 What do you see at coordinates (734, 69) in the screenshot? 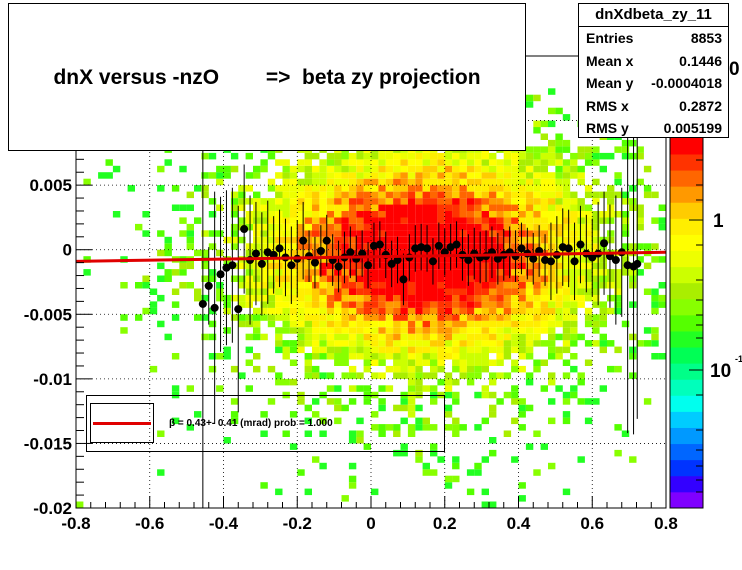
I see `palette-label-partial: 0` at bounding box center [734, 69].